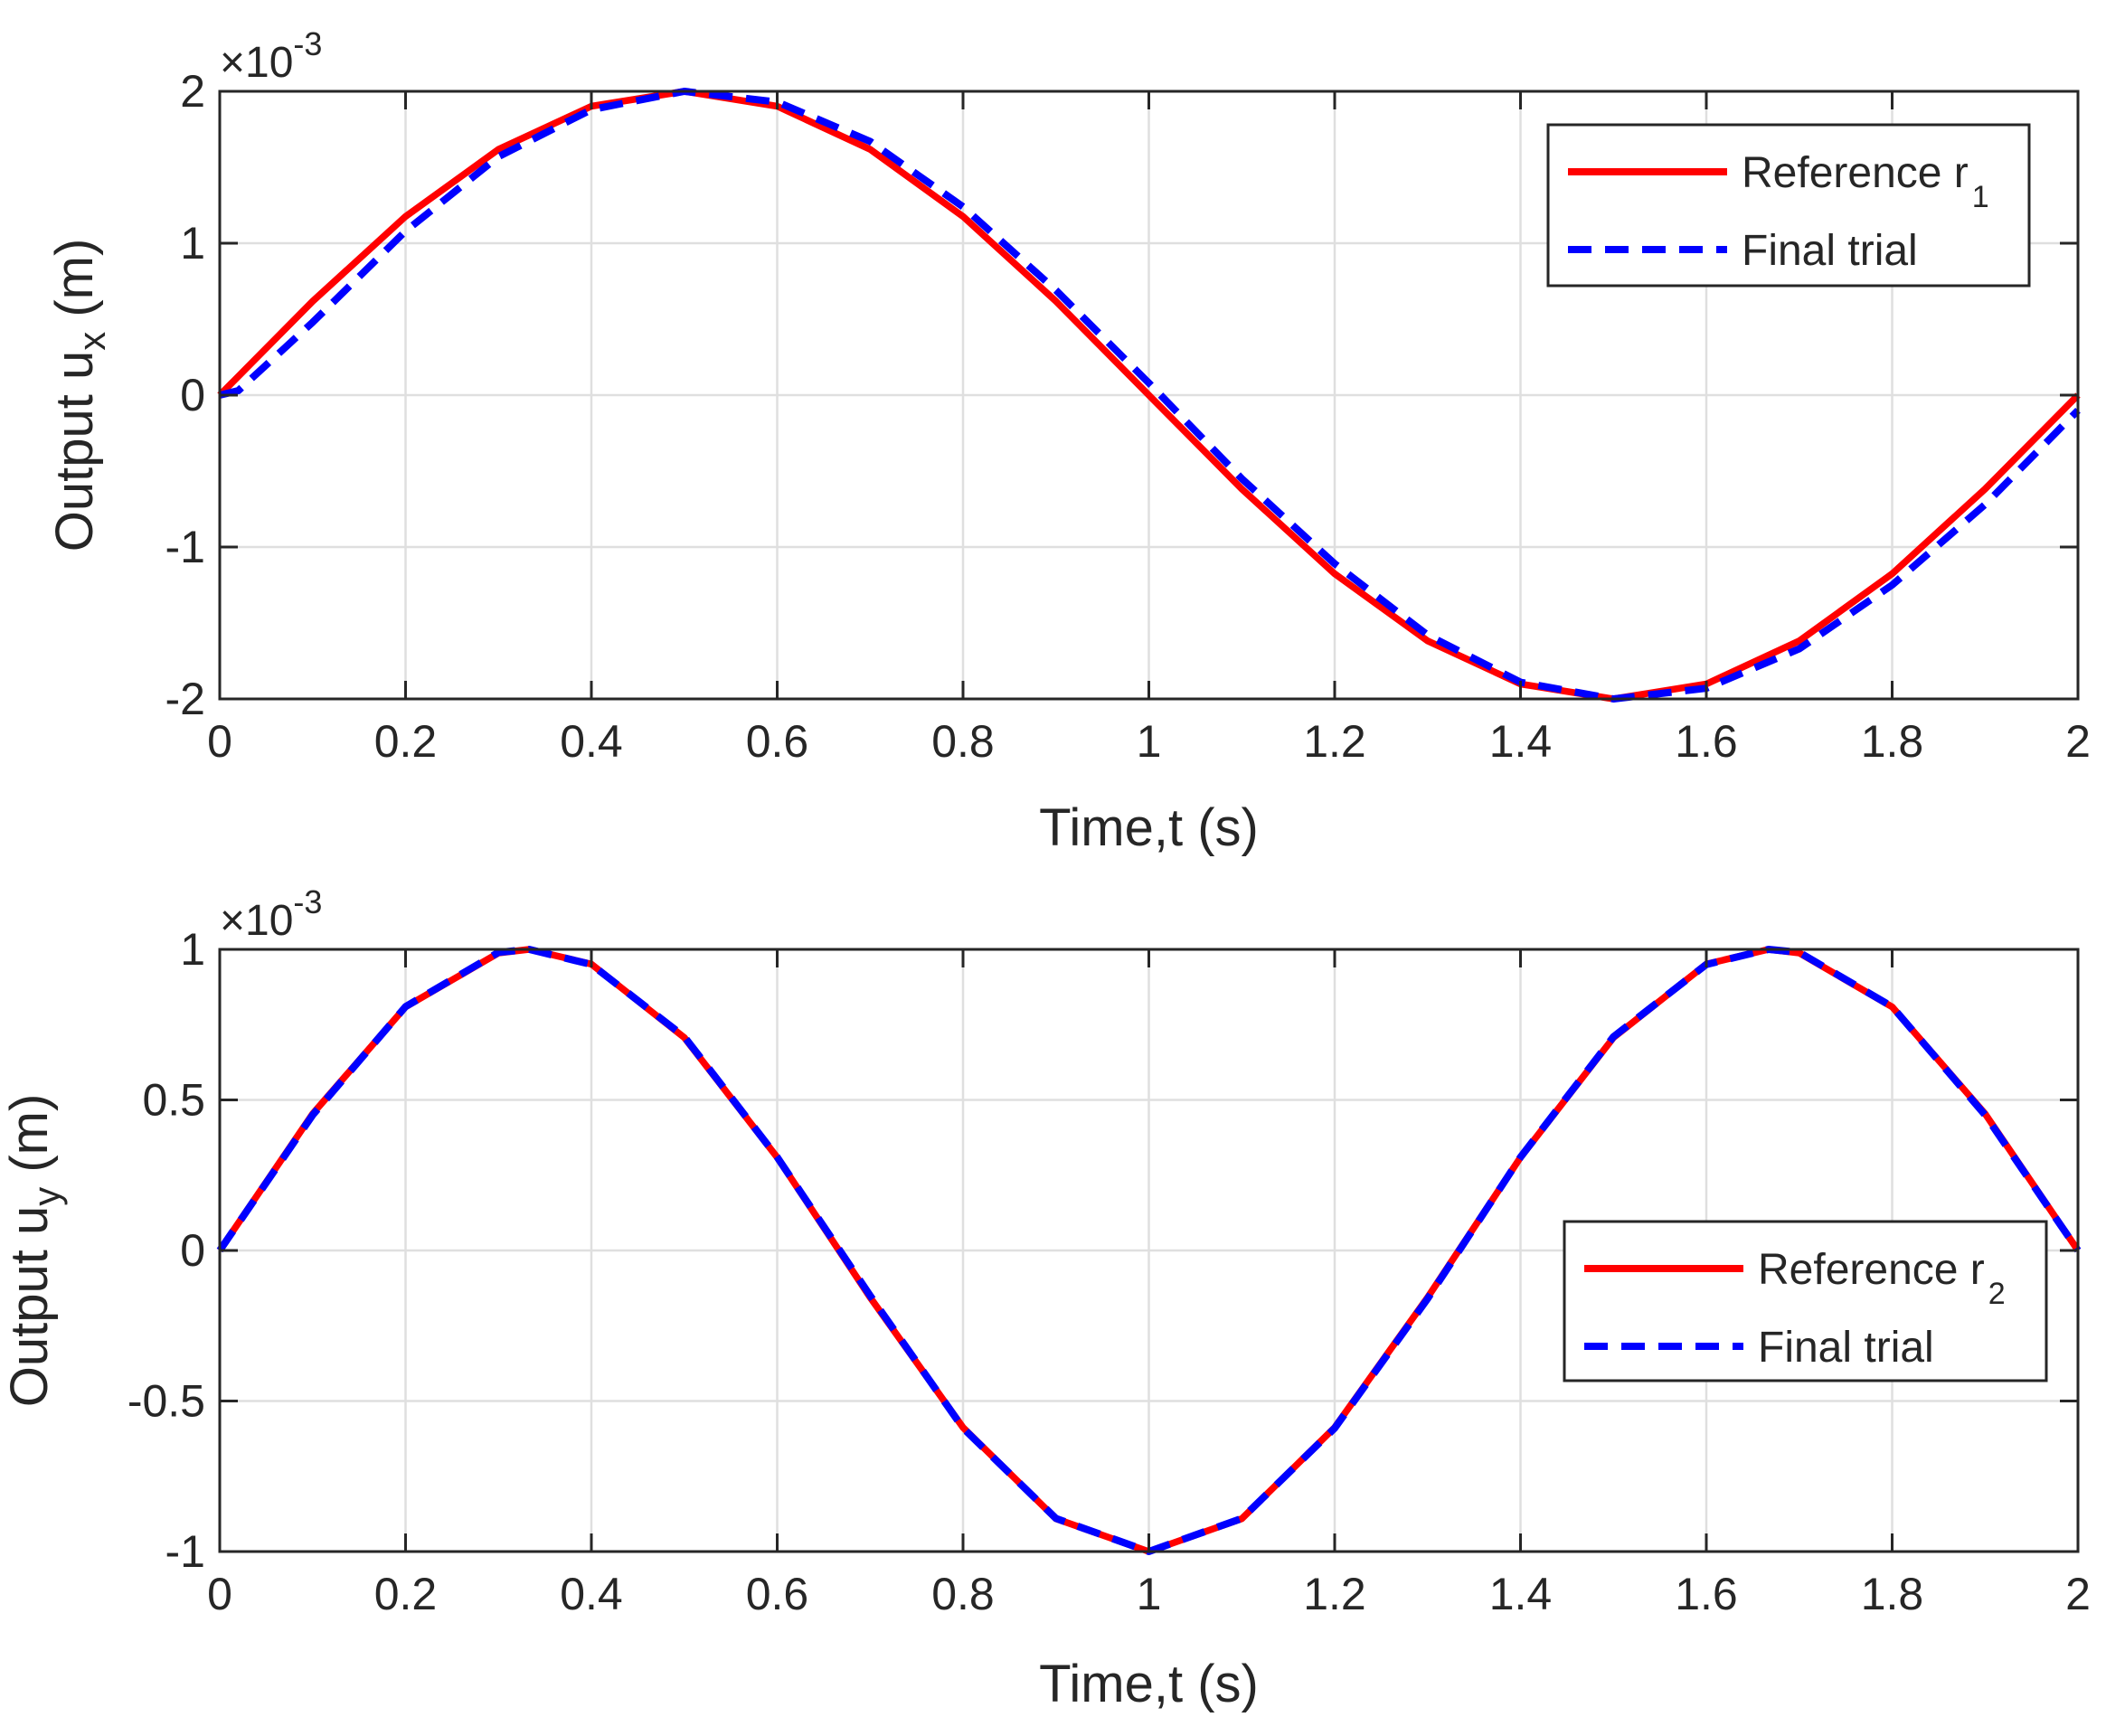 The width and height of the screenshot is (2106, 1736). I want to click on y-axis-label: Output uy (m), so click(34, 1251).